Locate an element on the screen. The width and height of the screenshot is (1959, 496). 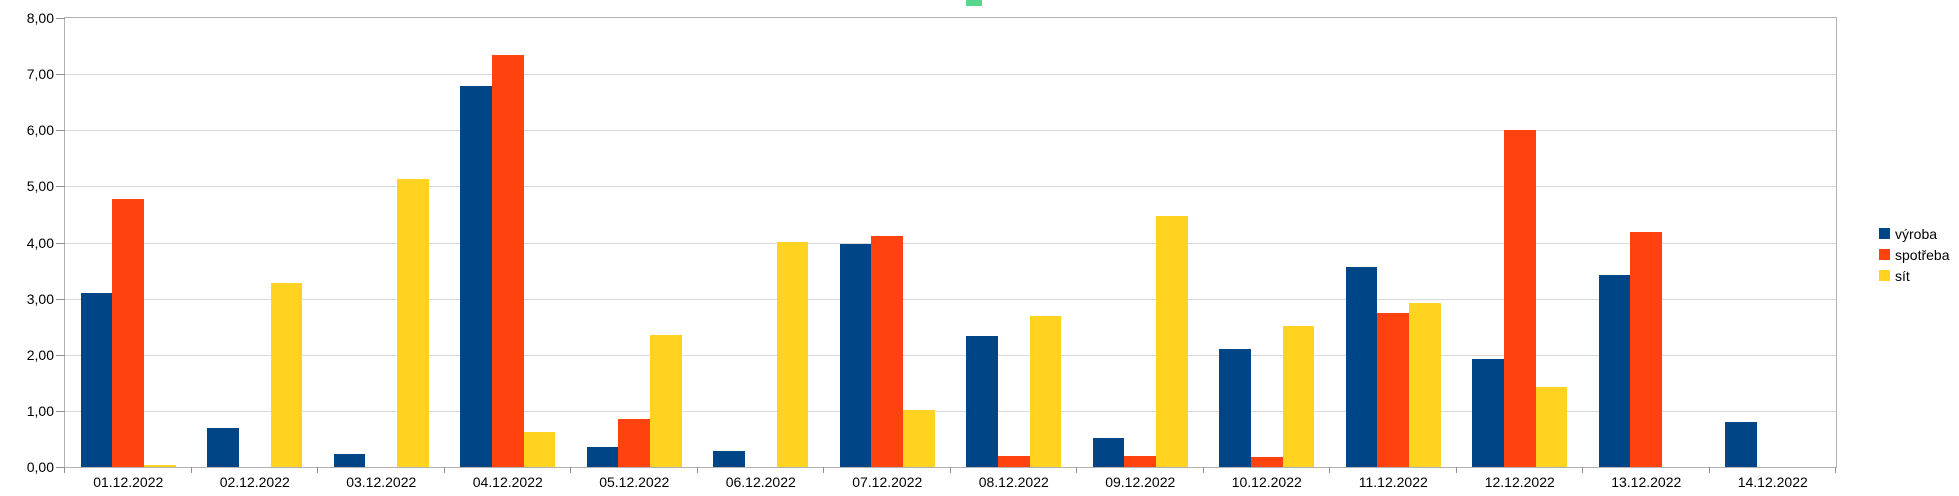
x-axis-label: 11.12.2022 is located at coordinates (1393, 482).